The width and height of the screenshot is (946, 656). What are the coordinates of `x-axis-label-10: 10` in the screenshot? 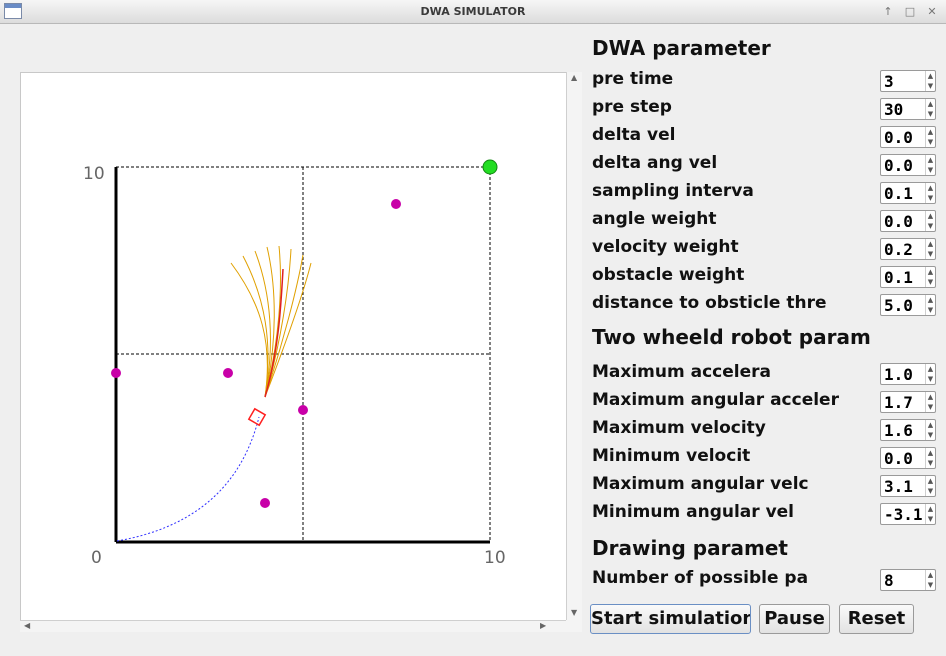 It's located at (495, 558).